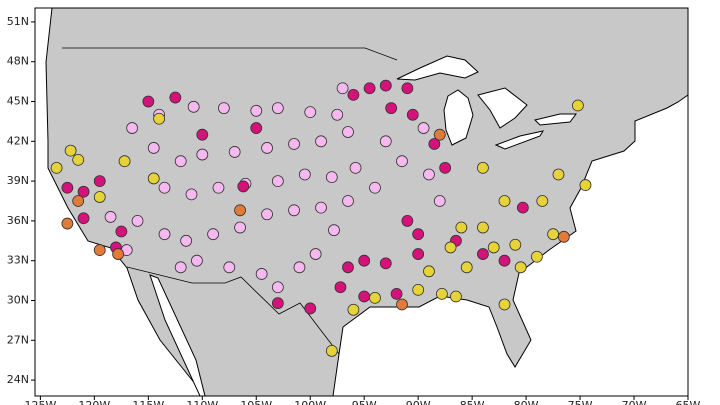  Describe the element at coordinates (634, 402) in the screenshot. I see `x-tick-label: 70W` at that location.